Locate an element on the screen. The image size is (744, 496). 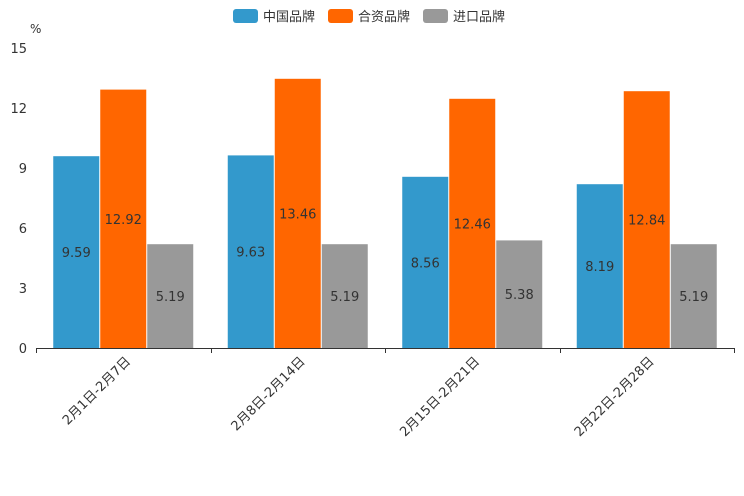
data-label: 5.38 is located at coordinates (519, 295).